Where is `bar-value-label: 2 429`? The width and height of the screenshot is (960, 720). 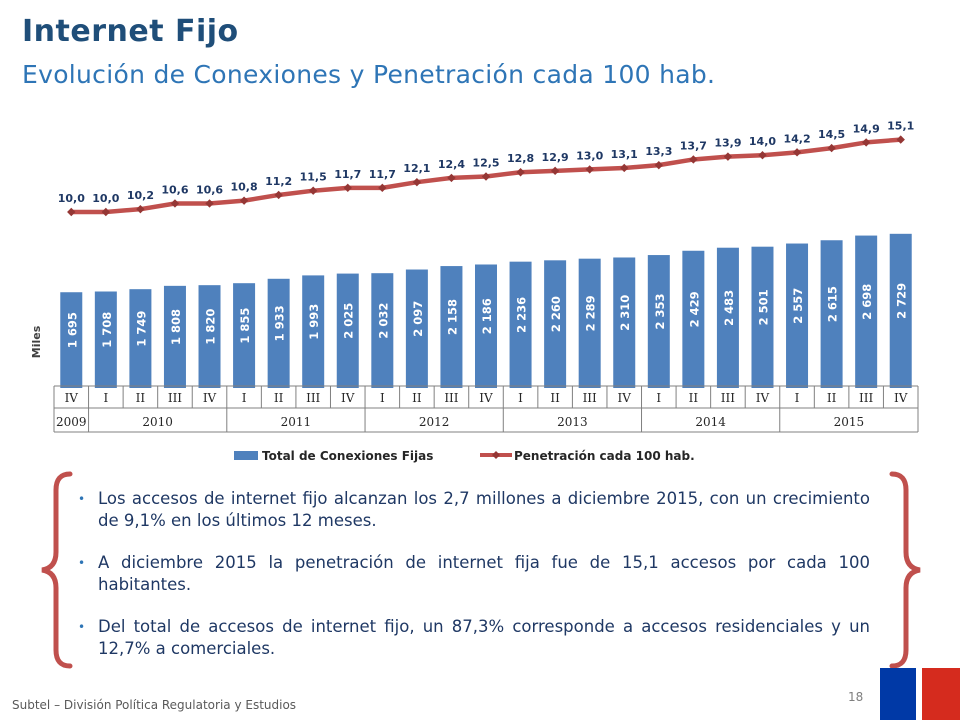 bar-value-label: 2 429 is located at coordinates (694, 309).